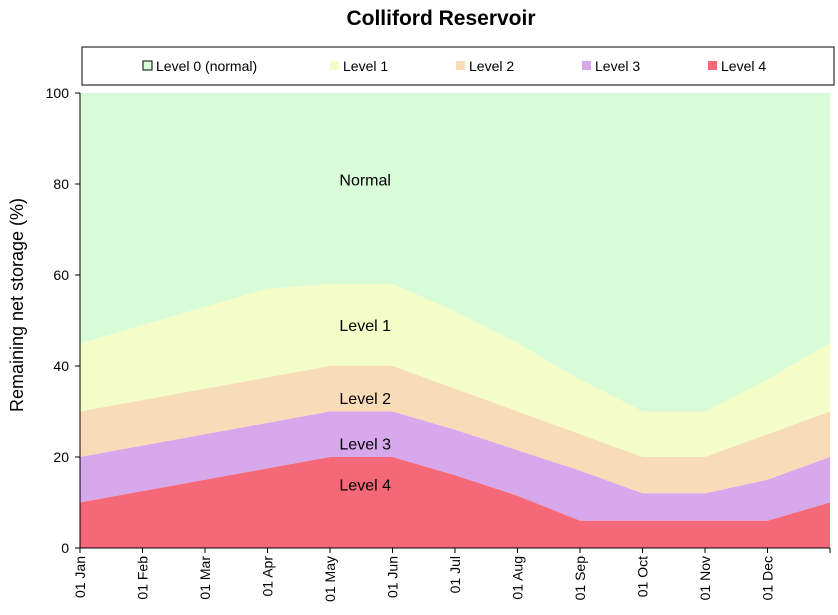 The image size is (838, 615). What do you see at coordinates (205, 578) in the screenshot?
I see `x-tick-label: 01 Mar` at bounding box center [205, 578].